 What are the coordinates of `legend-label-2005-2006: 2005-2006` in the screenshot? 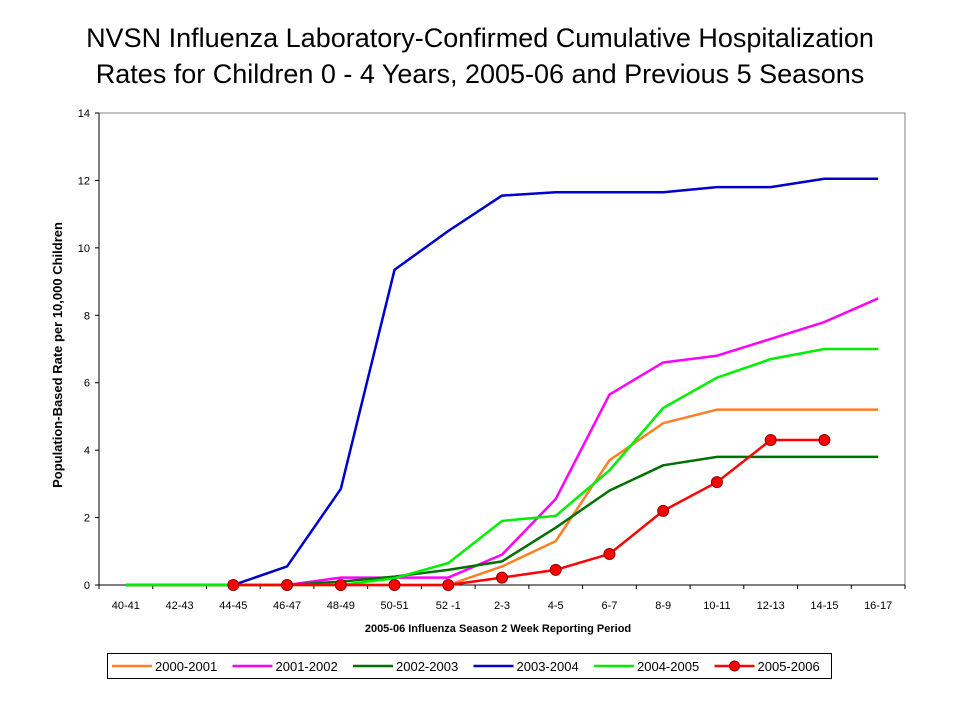 It's located at (789, 666).